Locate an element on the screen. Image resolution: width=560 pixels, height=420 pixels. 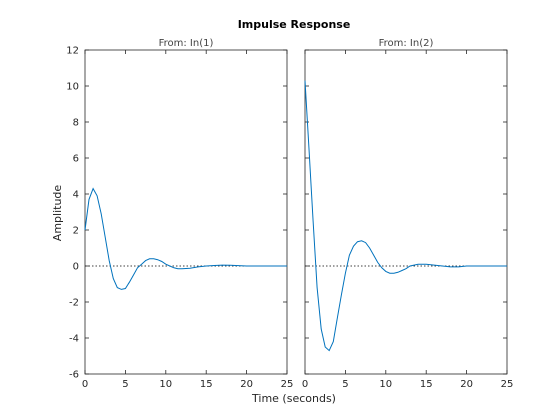
y-tick-label: -6 is located at coordinates (74, 375).